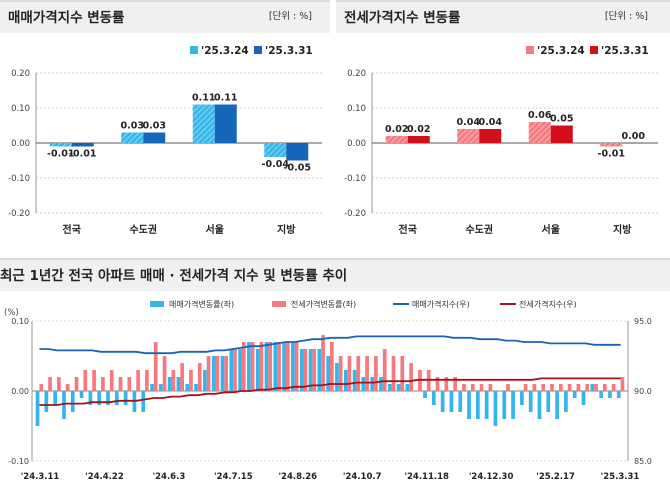 The width and height of the screenshot is (670, 484). I want to click on x-tick-label: '24.10.7, so click(362, 477).